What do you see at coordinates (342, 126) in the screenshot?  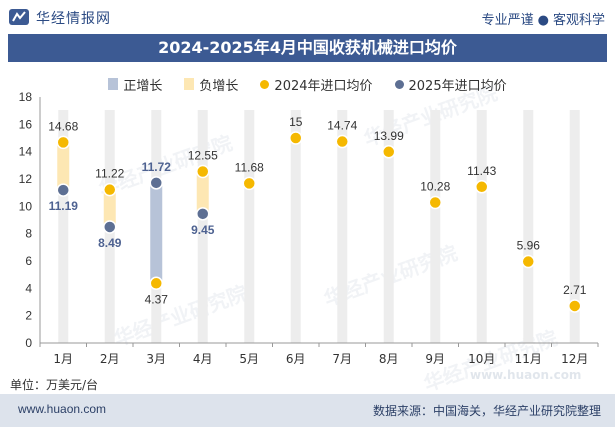 I see `data-label-2024: 14.74` at bounding box center [342, 126].